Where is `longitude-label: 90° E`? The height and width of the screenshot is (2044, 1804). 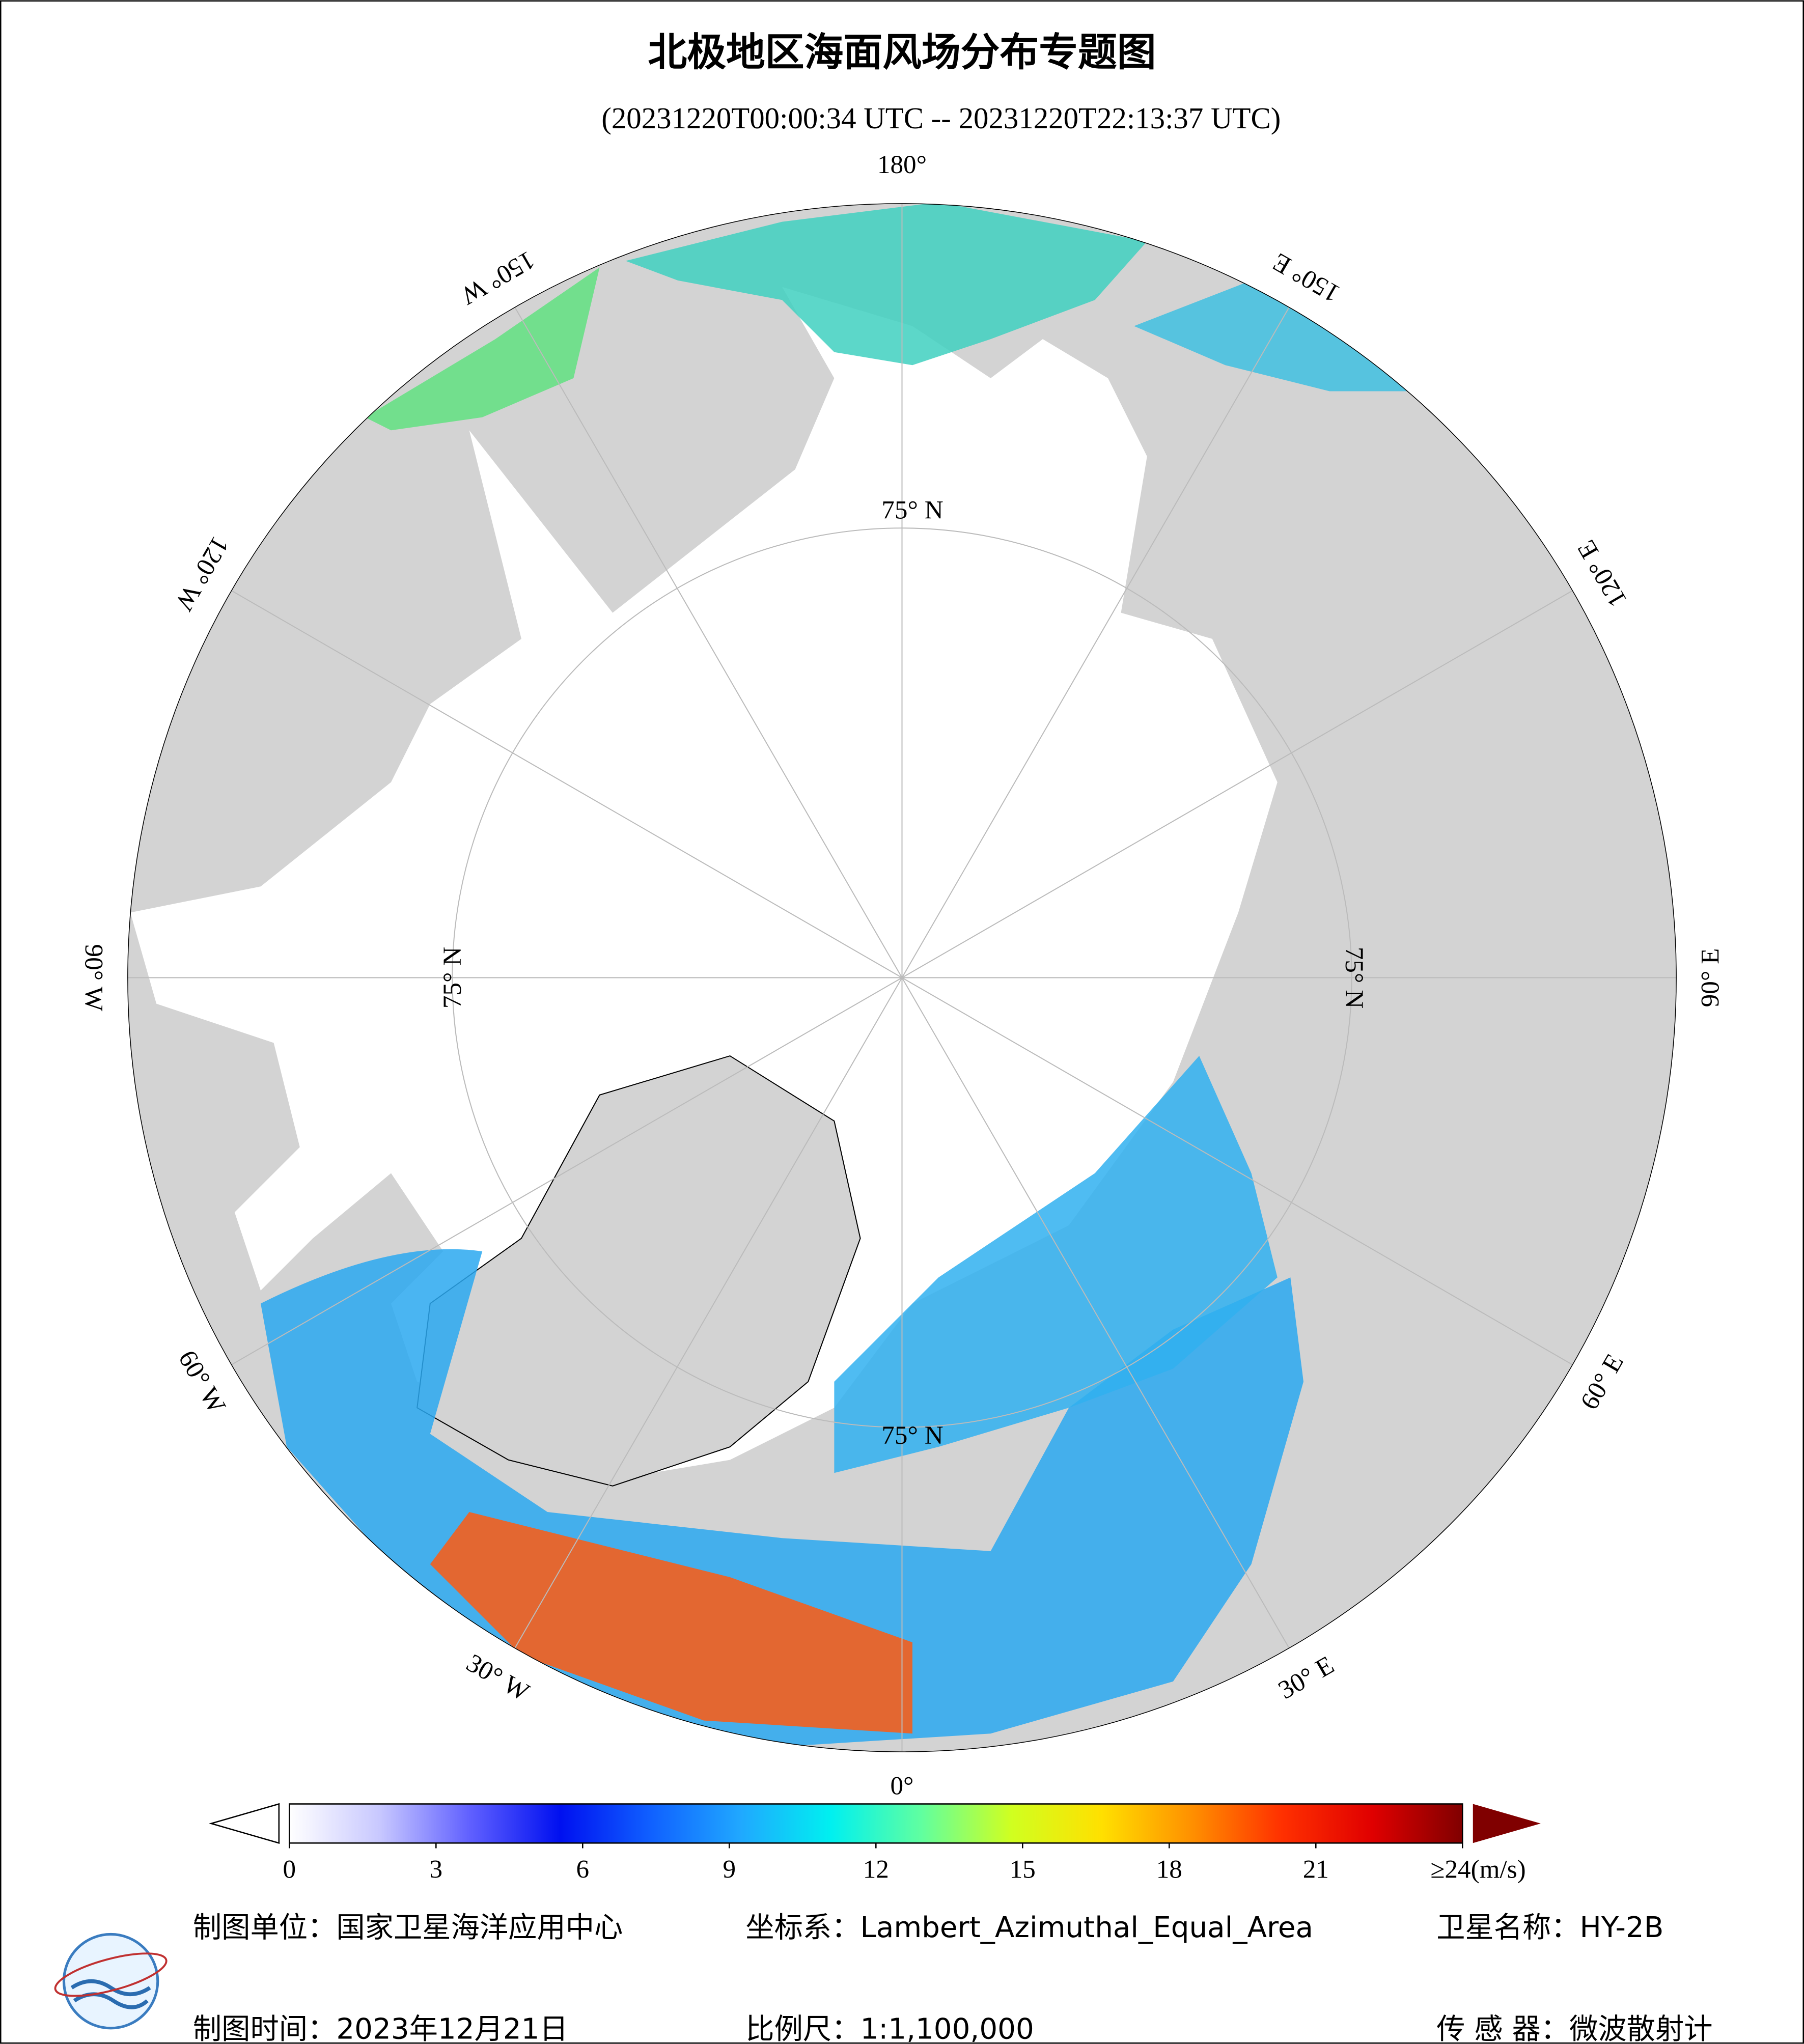
longitude-label: 90° E is located at coordinates (1710, 977).